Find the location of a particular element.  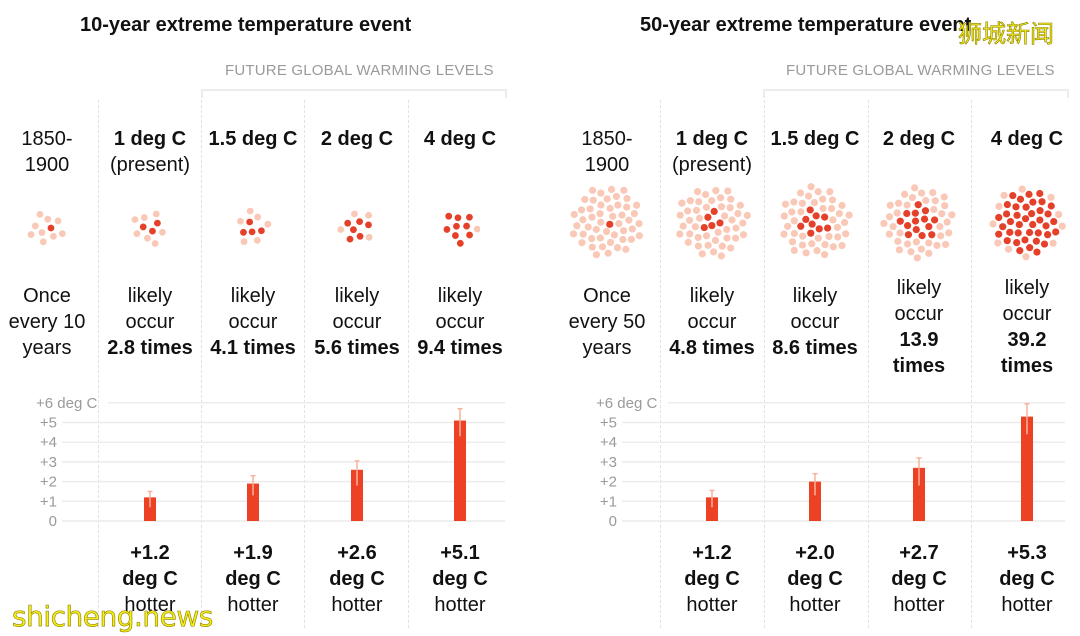

bar is located at coordinates (460, 470).